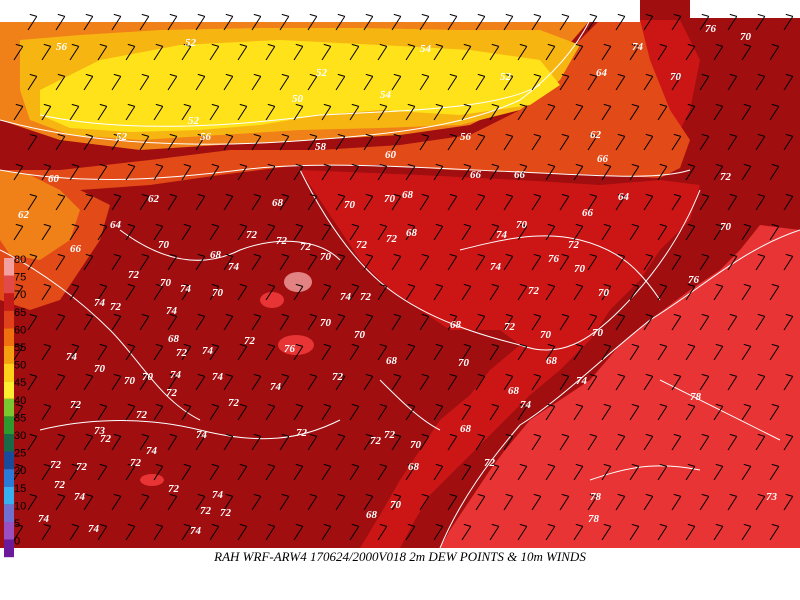 Image resolution: width=800 pixels, height=600 pixels. What do you see at coordinates (17, 524) in the screenshot?
I see `legend-tick-label: 5` at bounding box center [17, 524].